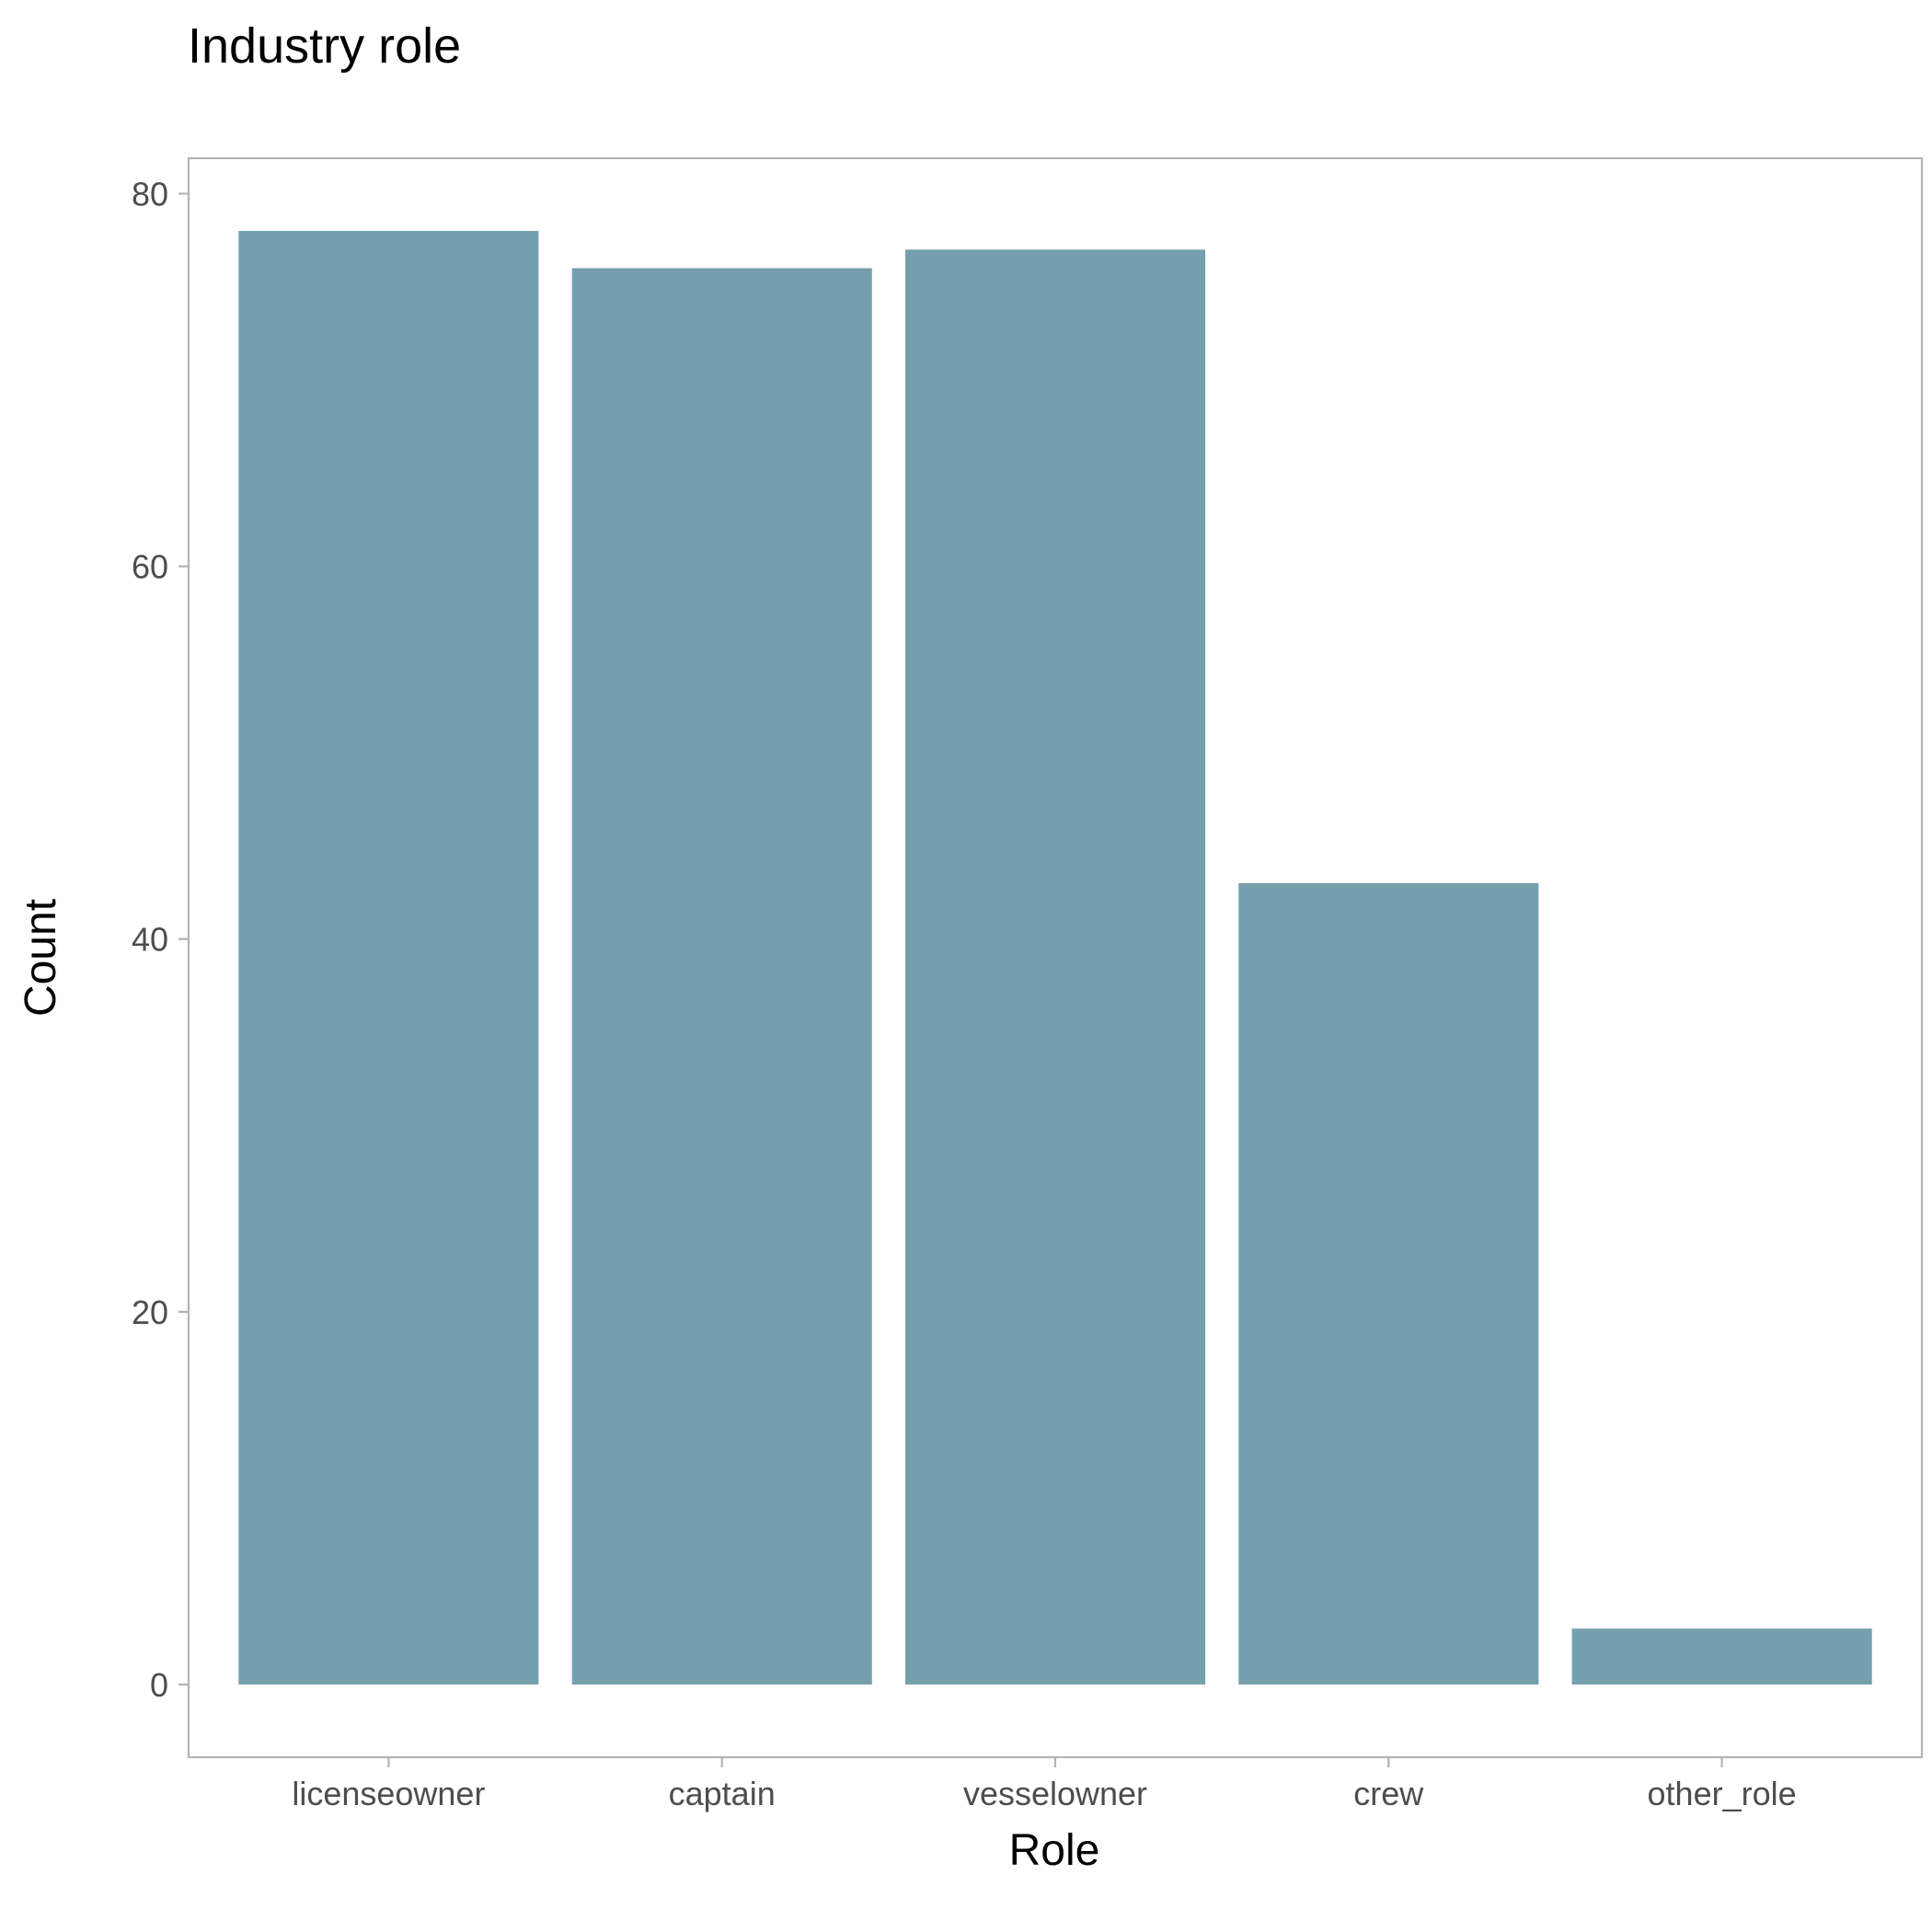  What do you see at coordinates (1722, 1793) in the screenshot?
I see `x-tick-label: other_role` at bounding box center [1722, 1793].